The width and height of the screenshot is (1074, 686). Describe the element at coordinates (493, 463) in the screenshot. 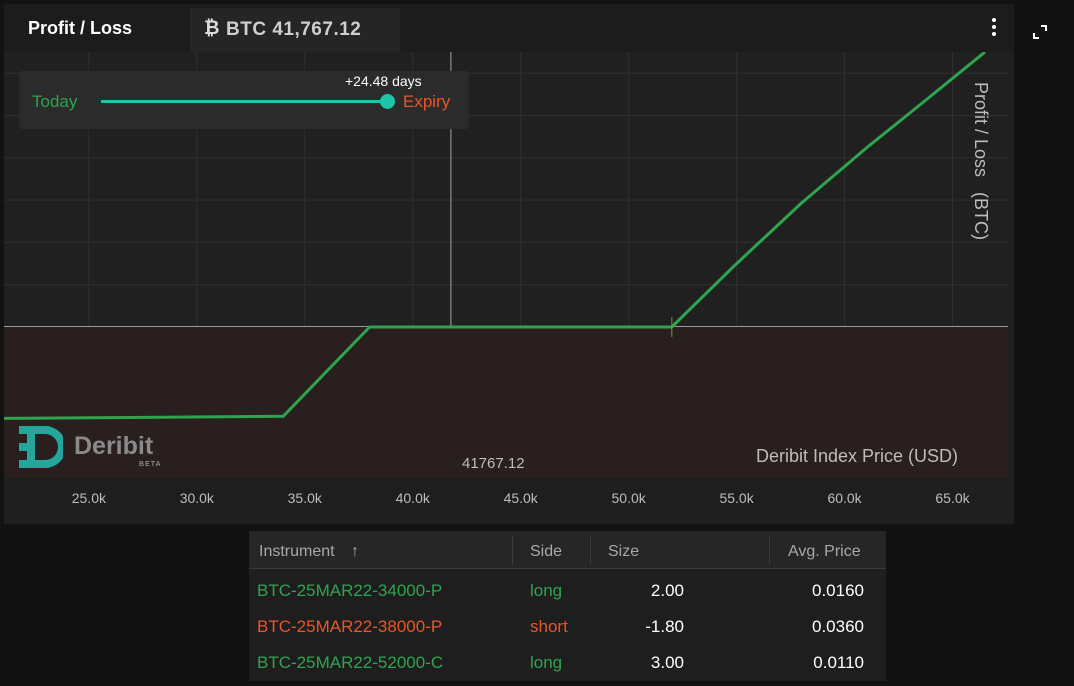

I see `spot-price-label: 41767.12` at that location.